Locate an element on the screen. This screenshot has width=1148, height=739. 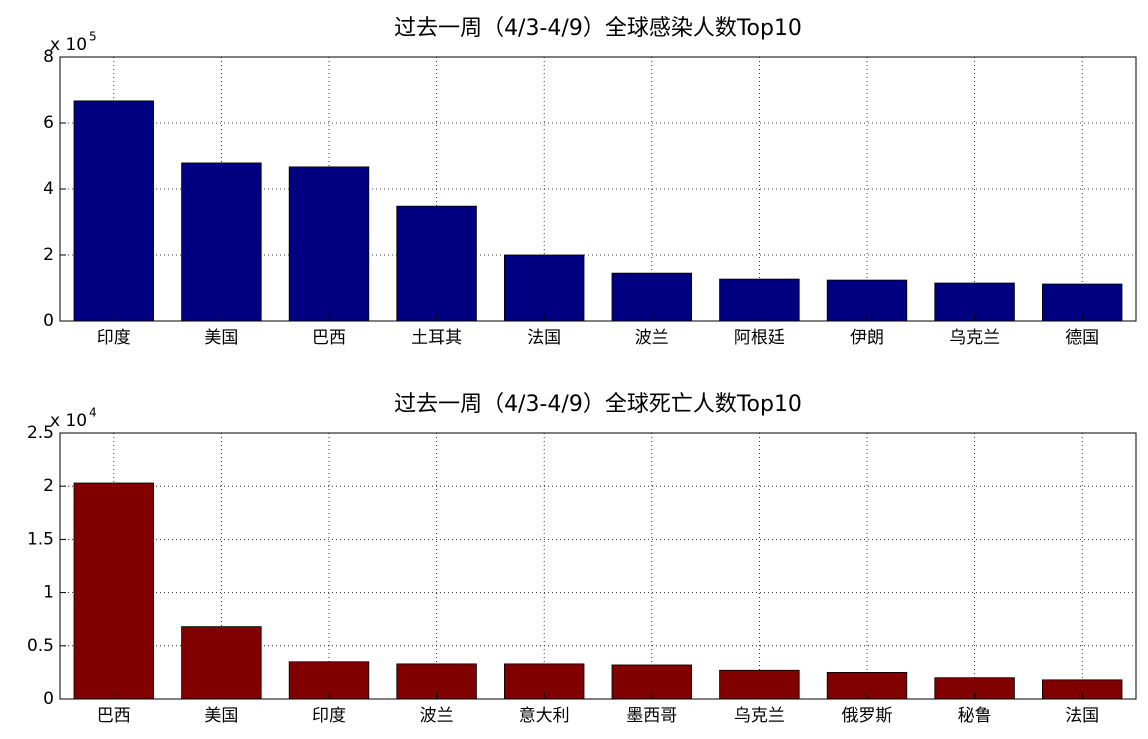
x-tick-label: 墨西哥 is located at coordinates (651, 716).